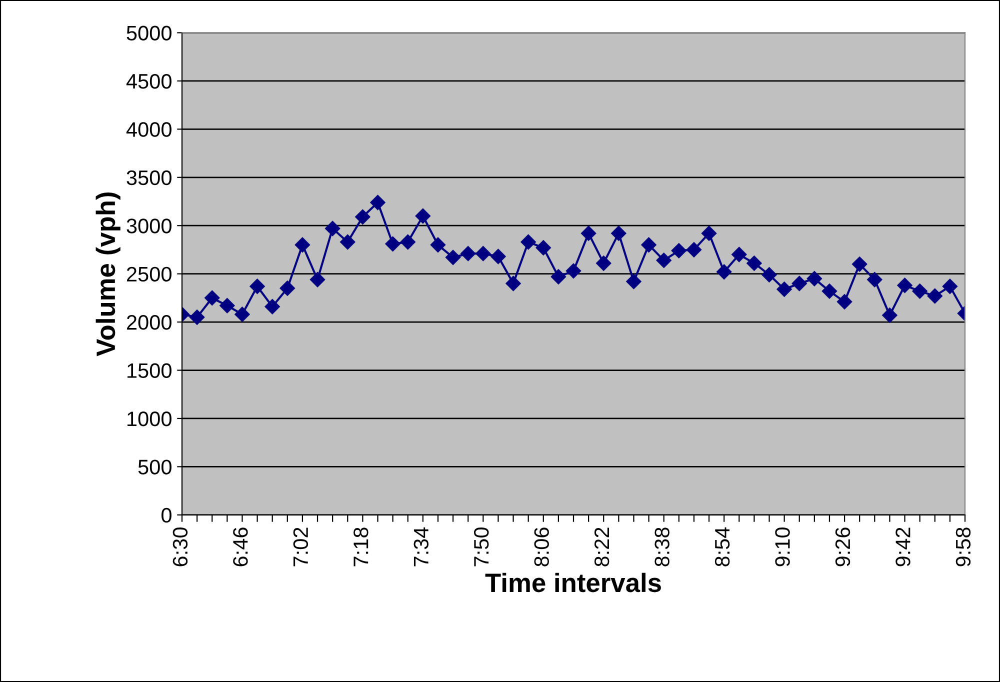 Image resolution: width=1000 pixels, height=682 pixels. Describe the element at coordinates (782, 547) in the screenshot. I see `x-tick-label: 9:10` at that location.